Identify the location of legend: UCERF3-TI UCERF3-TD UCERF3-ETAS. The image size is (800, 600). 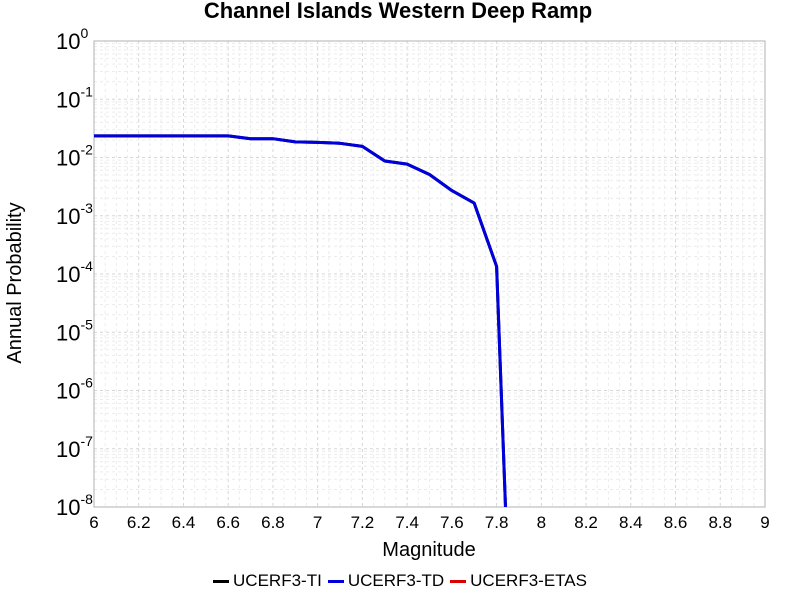
(400, 581).